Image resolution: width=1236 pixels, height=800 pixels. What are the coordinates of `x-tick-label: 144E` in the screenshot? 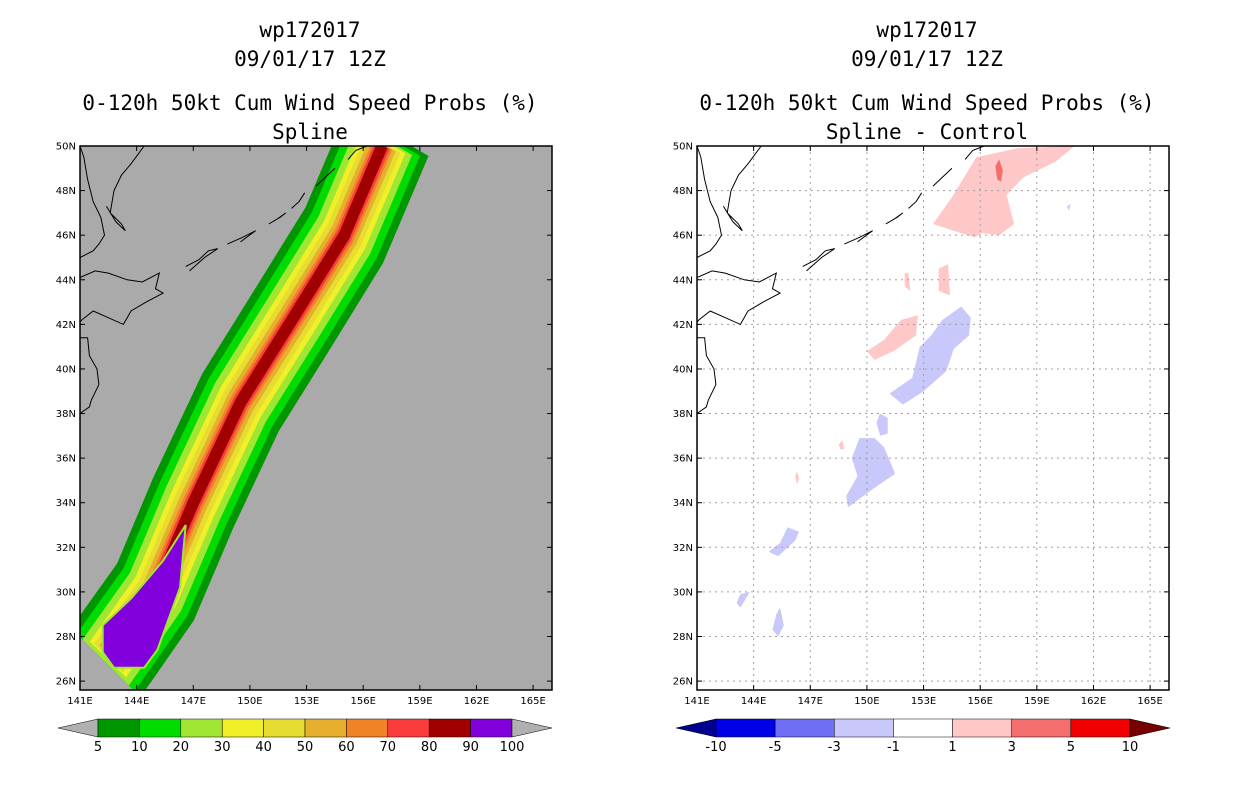 It's located at (753, 701).